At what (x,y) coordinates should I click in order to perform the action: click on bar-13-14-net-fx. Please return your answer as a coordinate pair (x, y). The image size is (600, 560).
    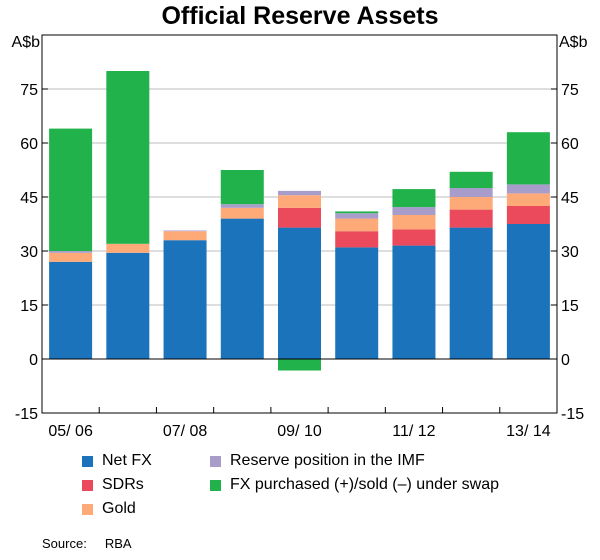
    Looking at the image, I should click on (528, 291).